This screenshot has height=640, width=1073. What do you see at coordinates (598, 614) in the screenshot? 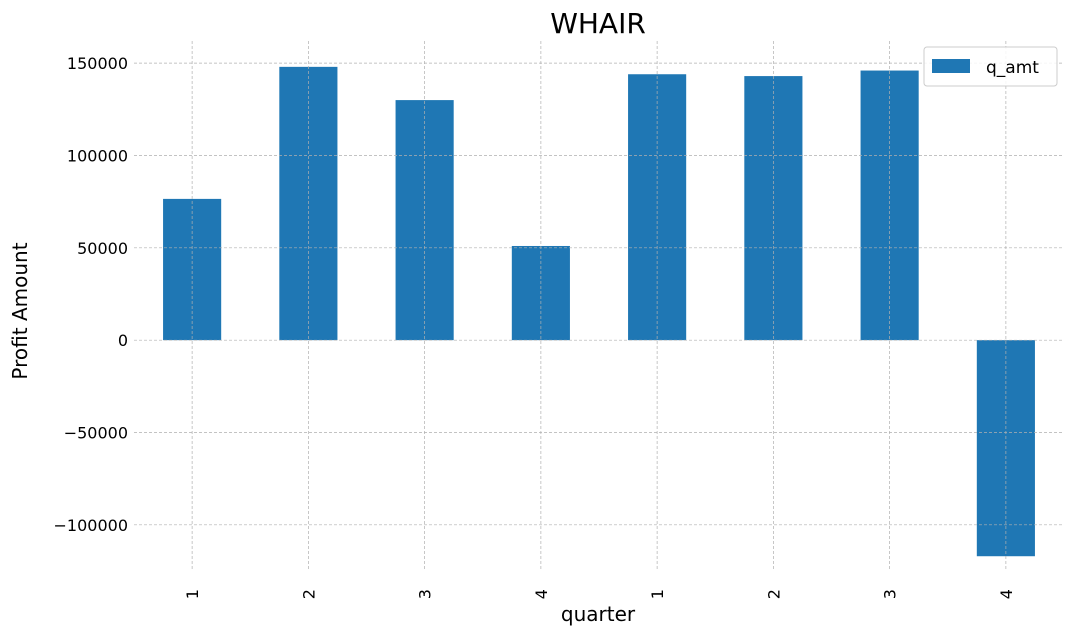
I see `x-axis-label: quarter` at bounding box center [598, 614].